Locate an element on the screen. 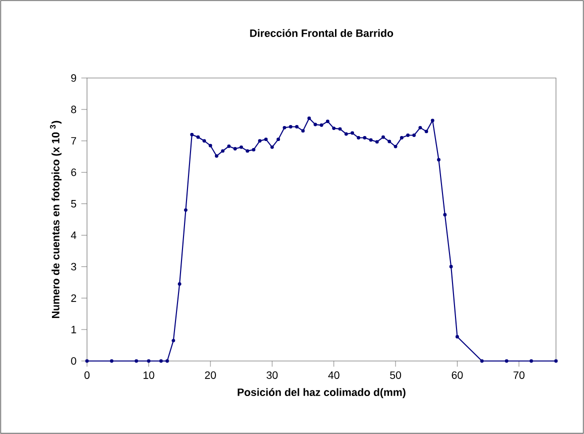 The image size is (584, 434). x-tick-label: 20 is located at coordinates (210, 375).